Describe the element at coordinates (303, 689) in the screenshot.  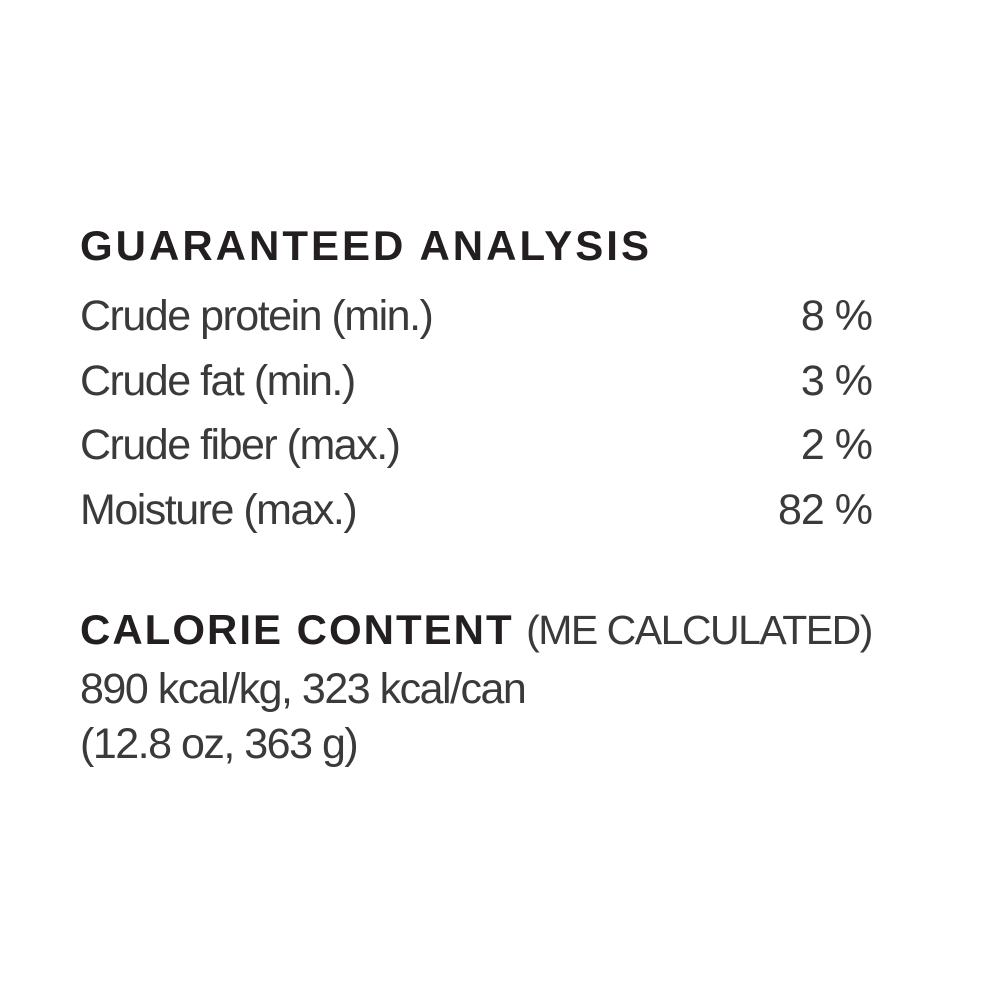
I see `calorie-kcal-line: 890 kcal/kg, 323 kcal/can` at that location.